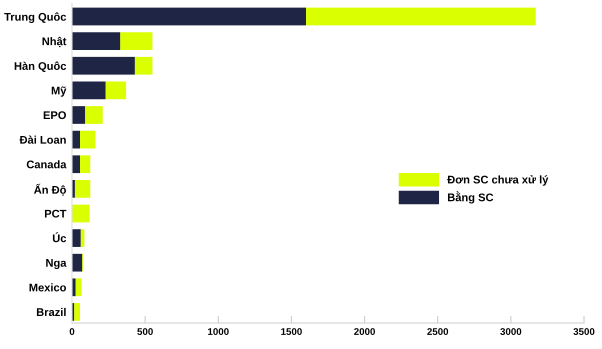 The width and height of the screenshot is (602, 349). What do you see at coordinates (55, 115) in the screenshot?
I see `y-tick-label: EPO` at bounding box center [55, 115].